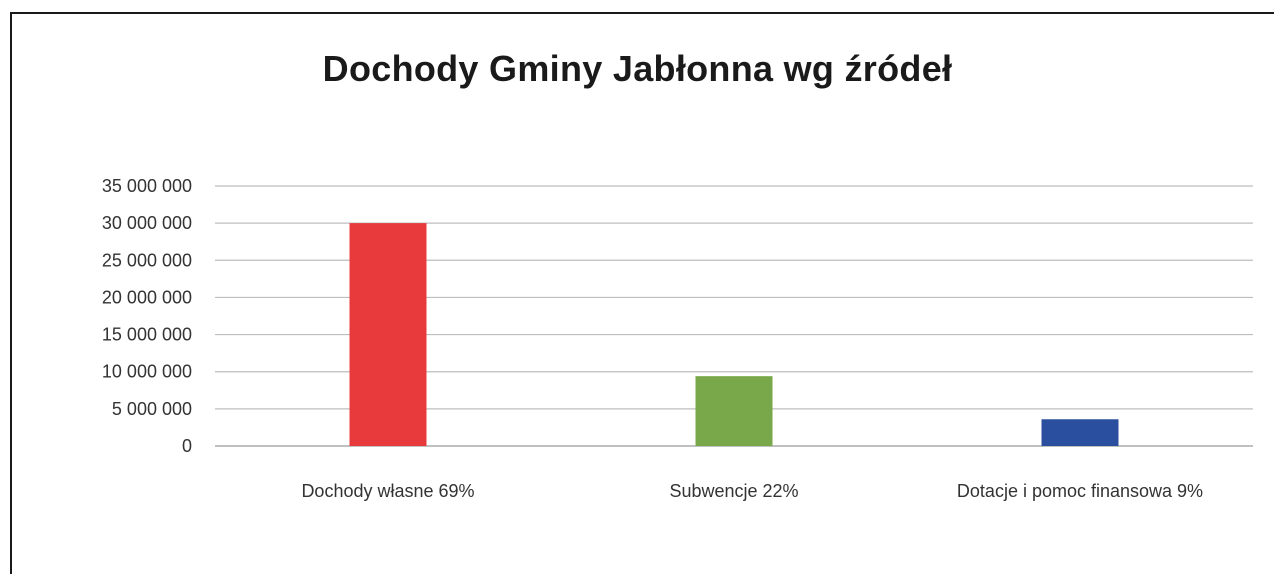  I want to click on y-tick-label: 15 000 000, so click(147, 335).